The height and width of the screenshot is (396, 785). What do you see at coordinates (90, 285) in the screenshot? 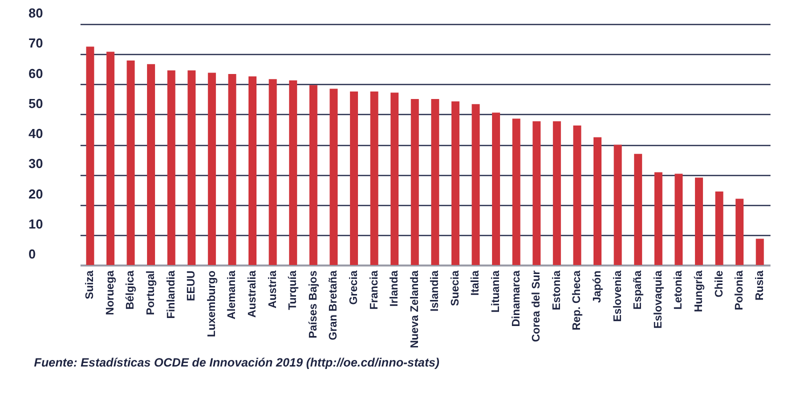
I see `x-tick-label: Suiza` at bounding box center [90, 285].